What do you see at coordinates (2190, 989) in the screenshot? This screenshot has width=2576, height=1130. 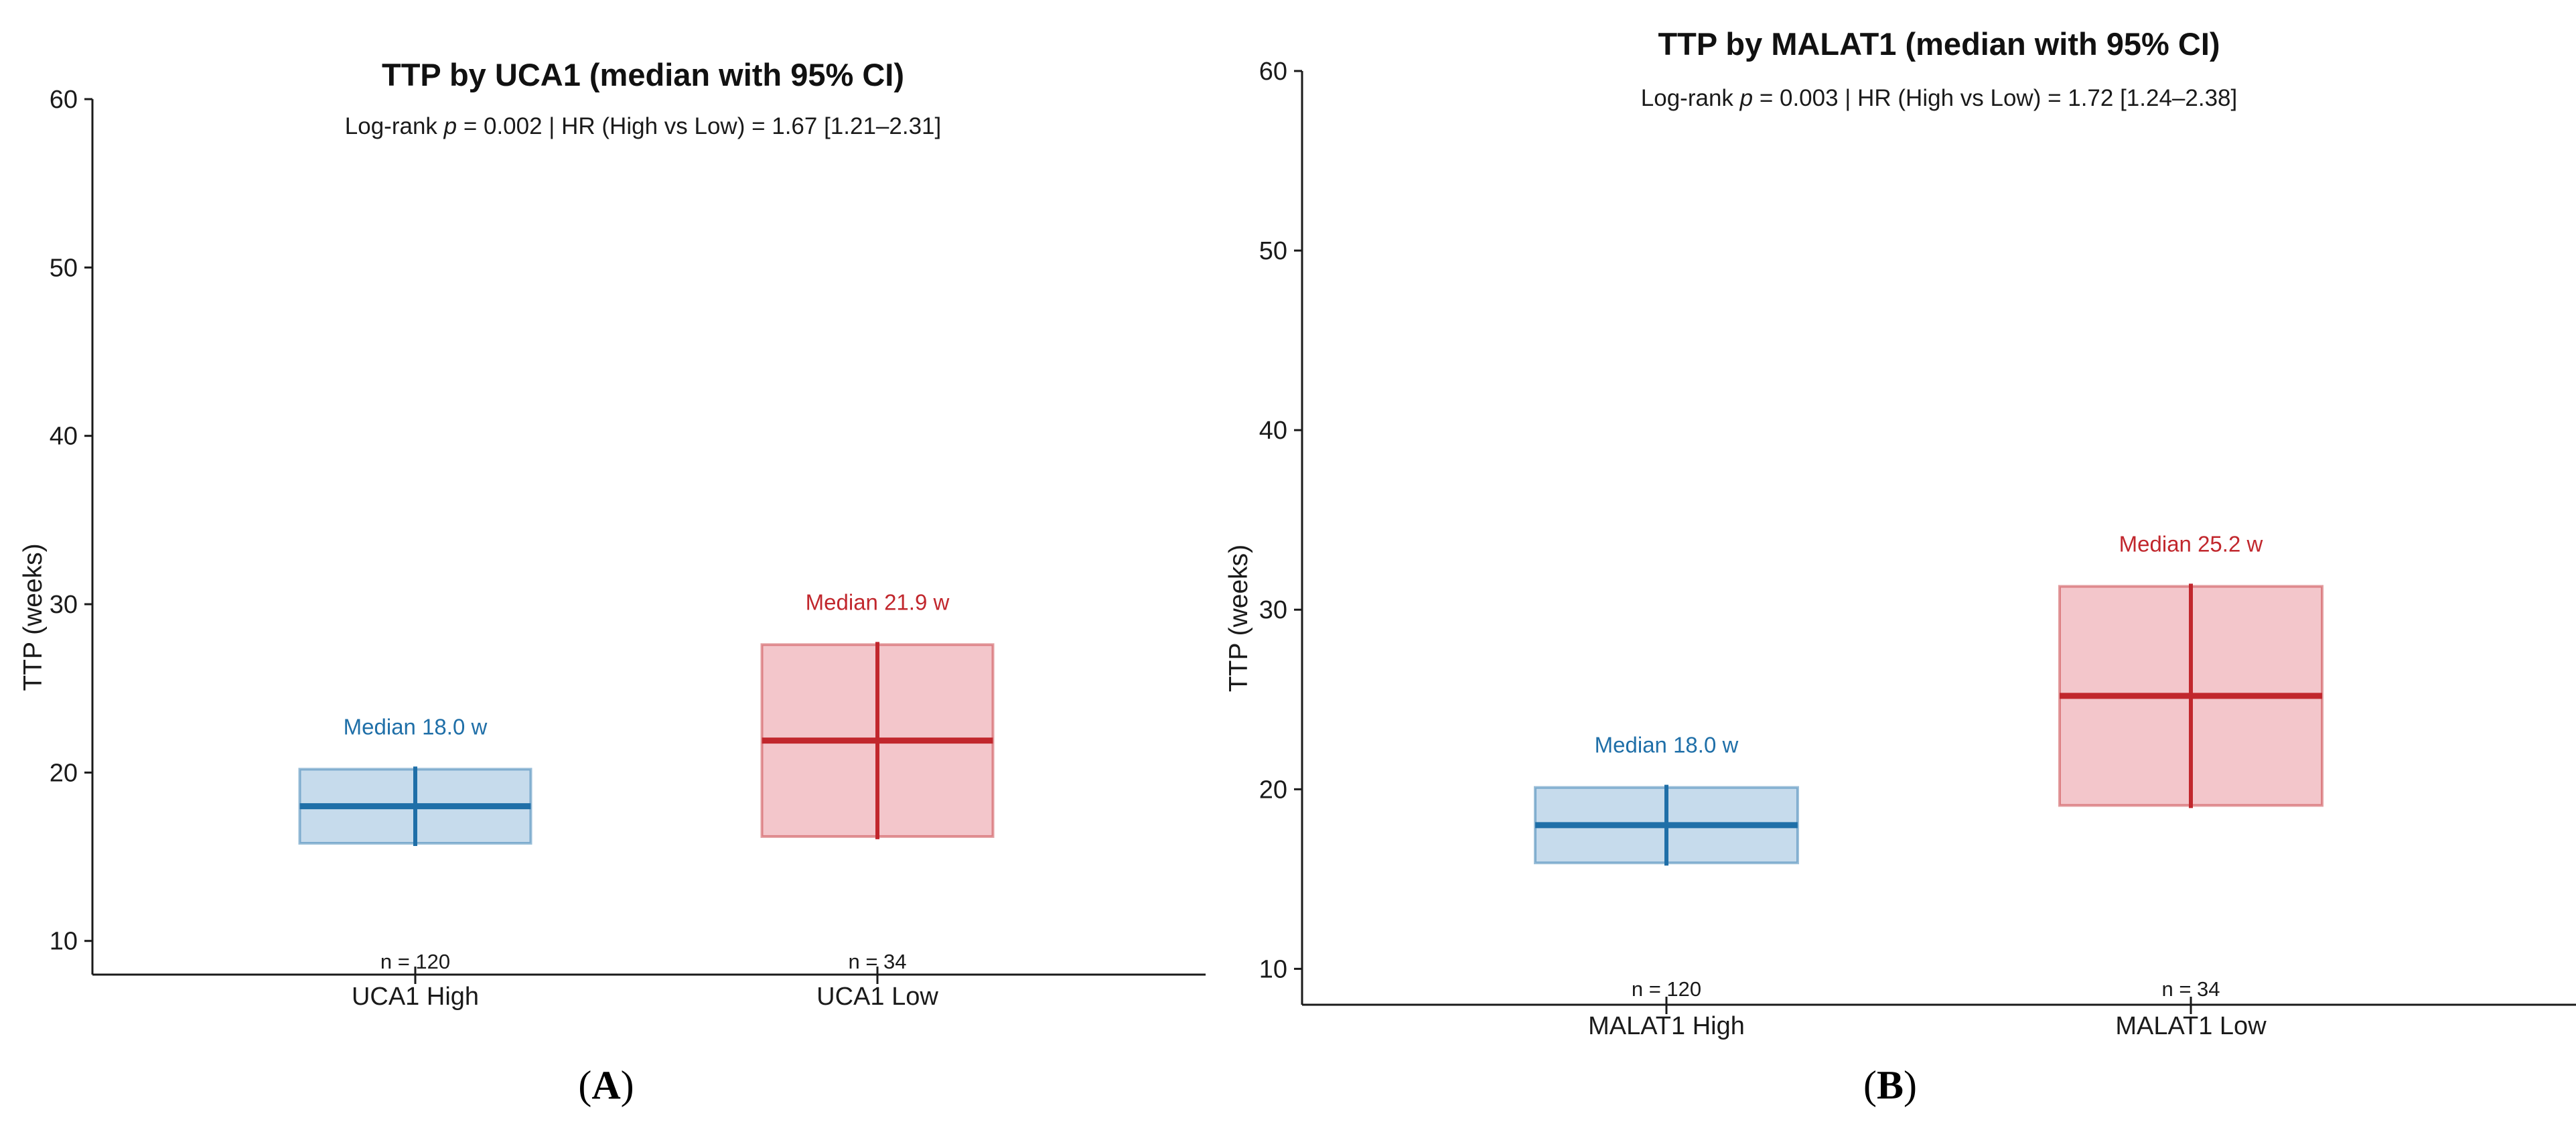 I see `b-low-n-label: n = 34` at bounding box center [2190, 989].